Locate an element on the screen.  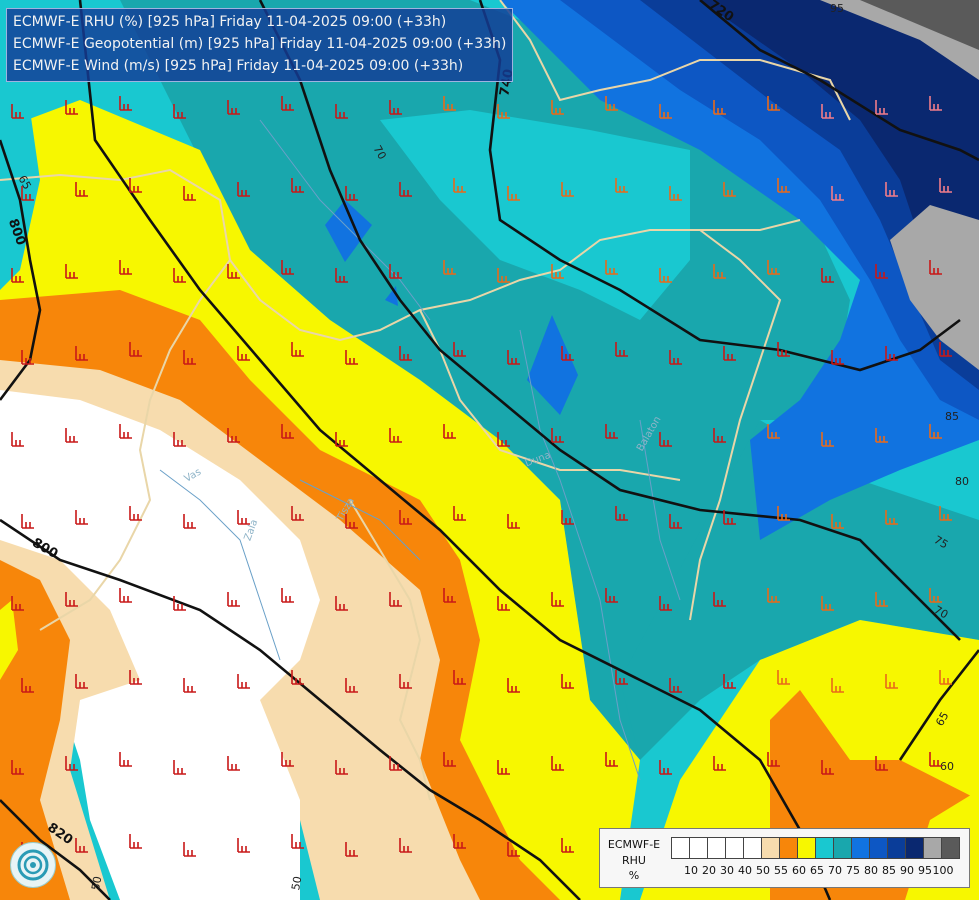
legend-label: 80 is located at coordinates (871, 870).